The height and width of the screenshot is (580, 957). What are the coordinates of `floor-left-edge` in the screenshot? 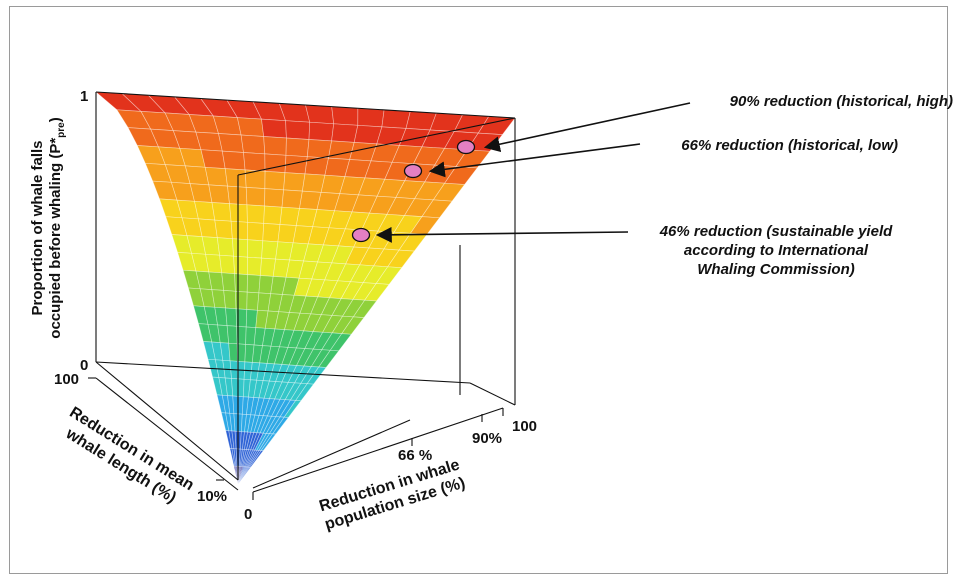 It's located at (167, 421).